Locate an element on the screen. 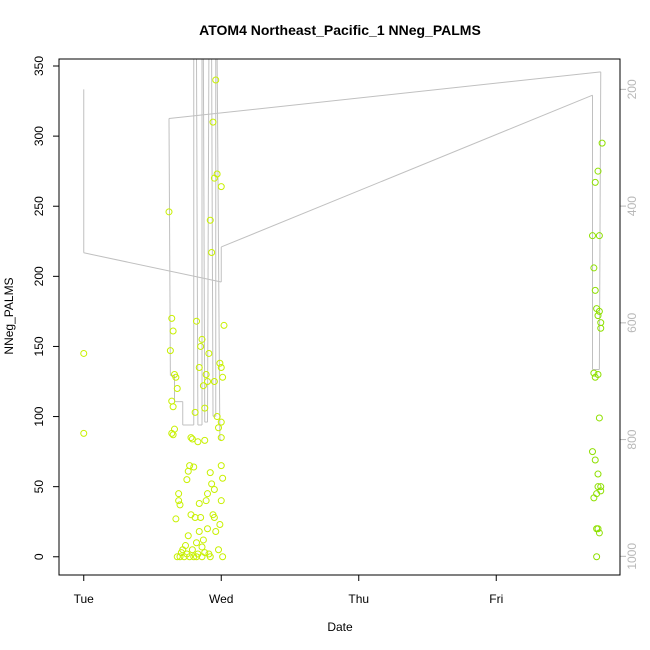 This screenshot has height=650, width=650. x-tick-label: Wed is located at coordinates (221, 599).